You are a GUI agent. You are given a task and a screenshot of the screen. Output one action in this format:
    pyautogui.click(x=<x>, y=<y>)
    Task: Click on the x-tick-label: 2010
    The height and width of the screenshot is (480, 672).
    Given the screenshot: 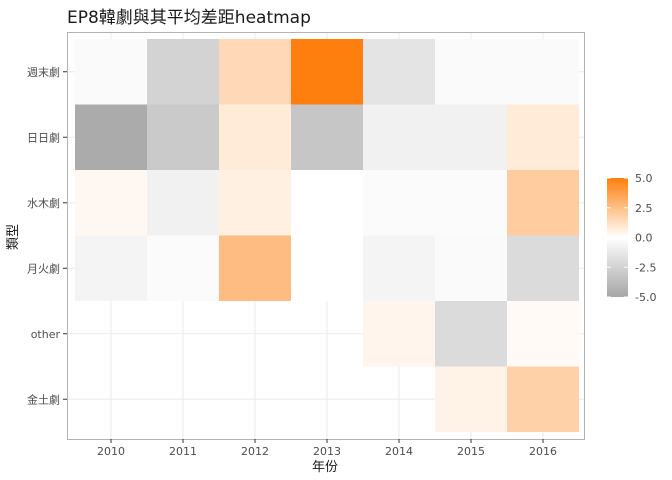 What is the action you would take?
    pyautogui.click(x=111, y=451)
    